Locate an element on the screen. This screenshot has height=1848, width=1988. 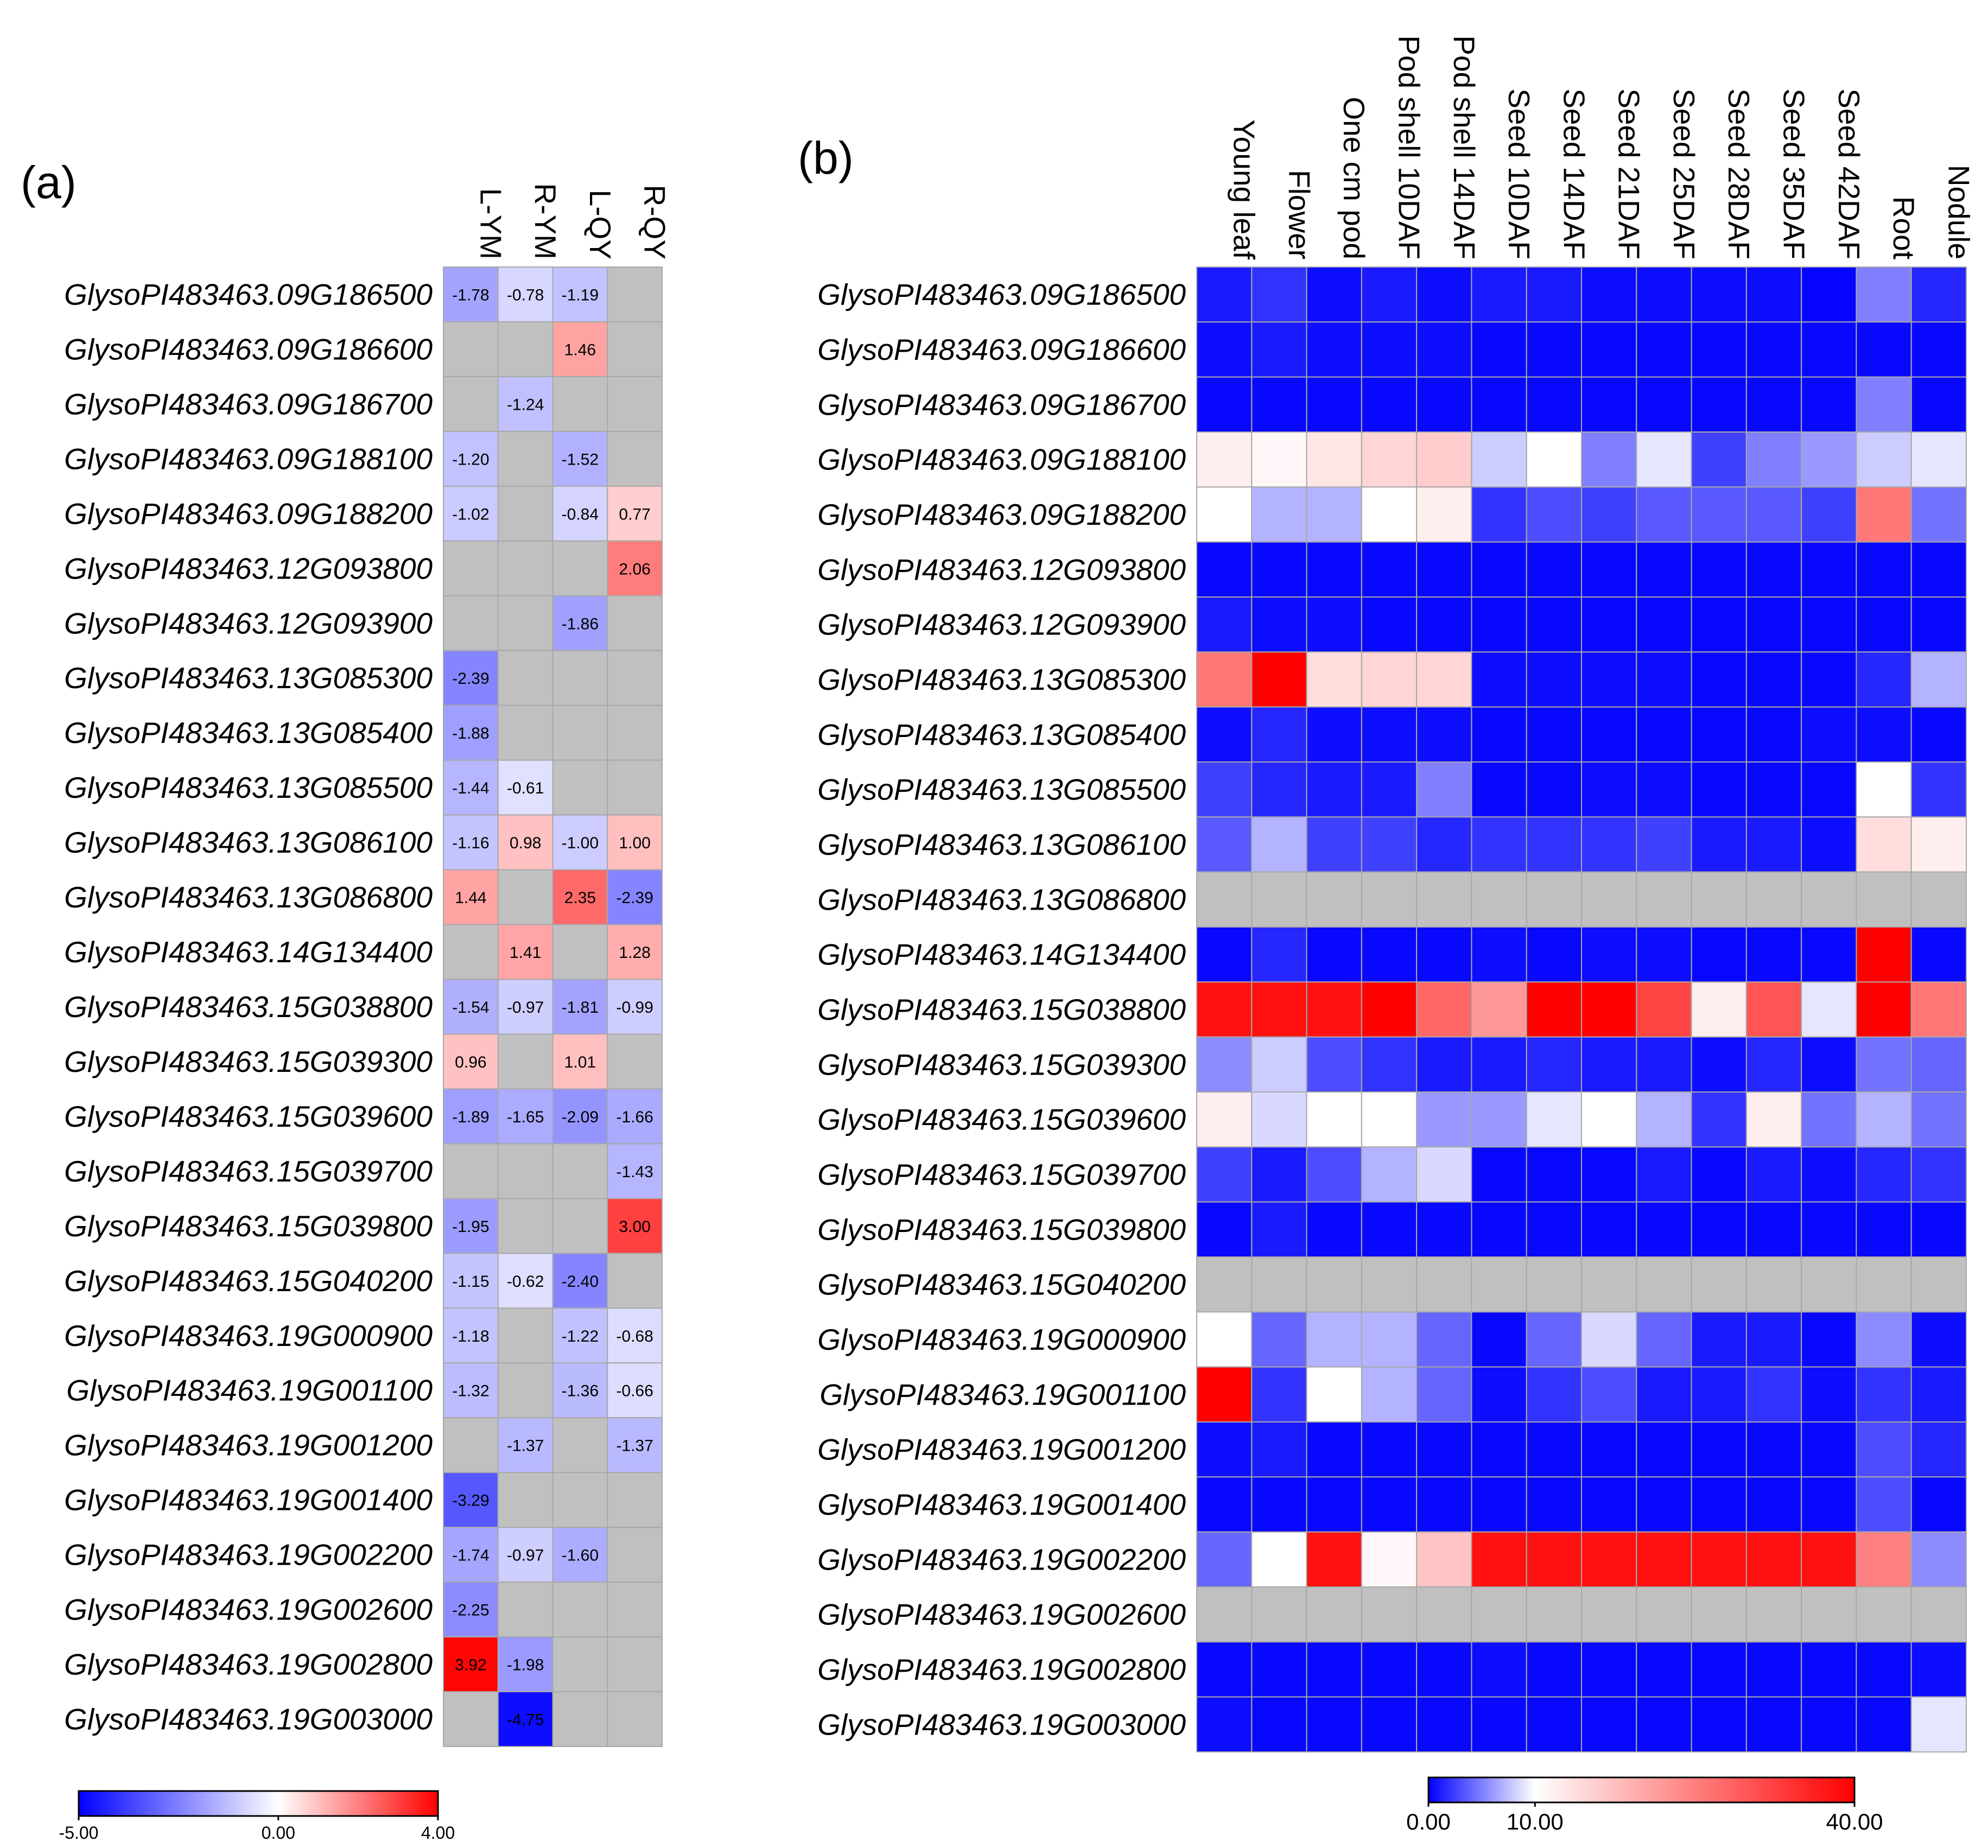
row-label: GlysoPI483463.15G039600 is located at coordinates (1001, 1119).